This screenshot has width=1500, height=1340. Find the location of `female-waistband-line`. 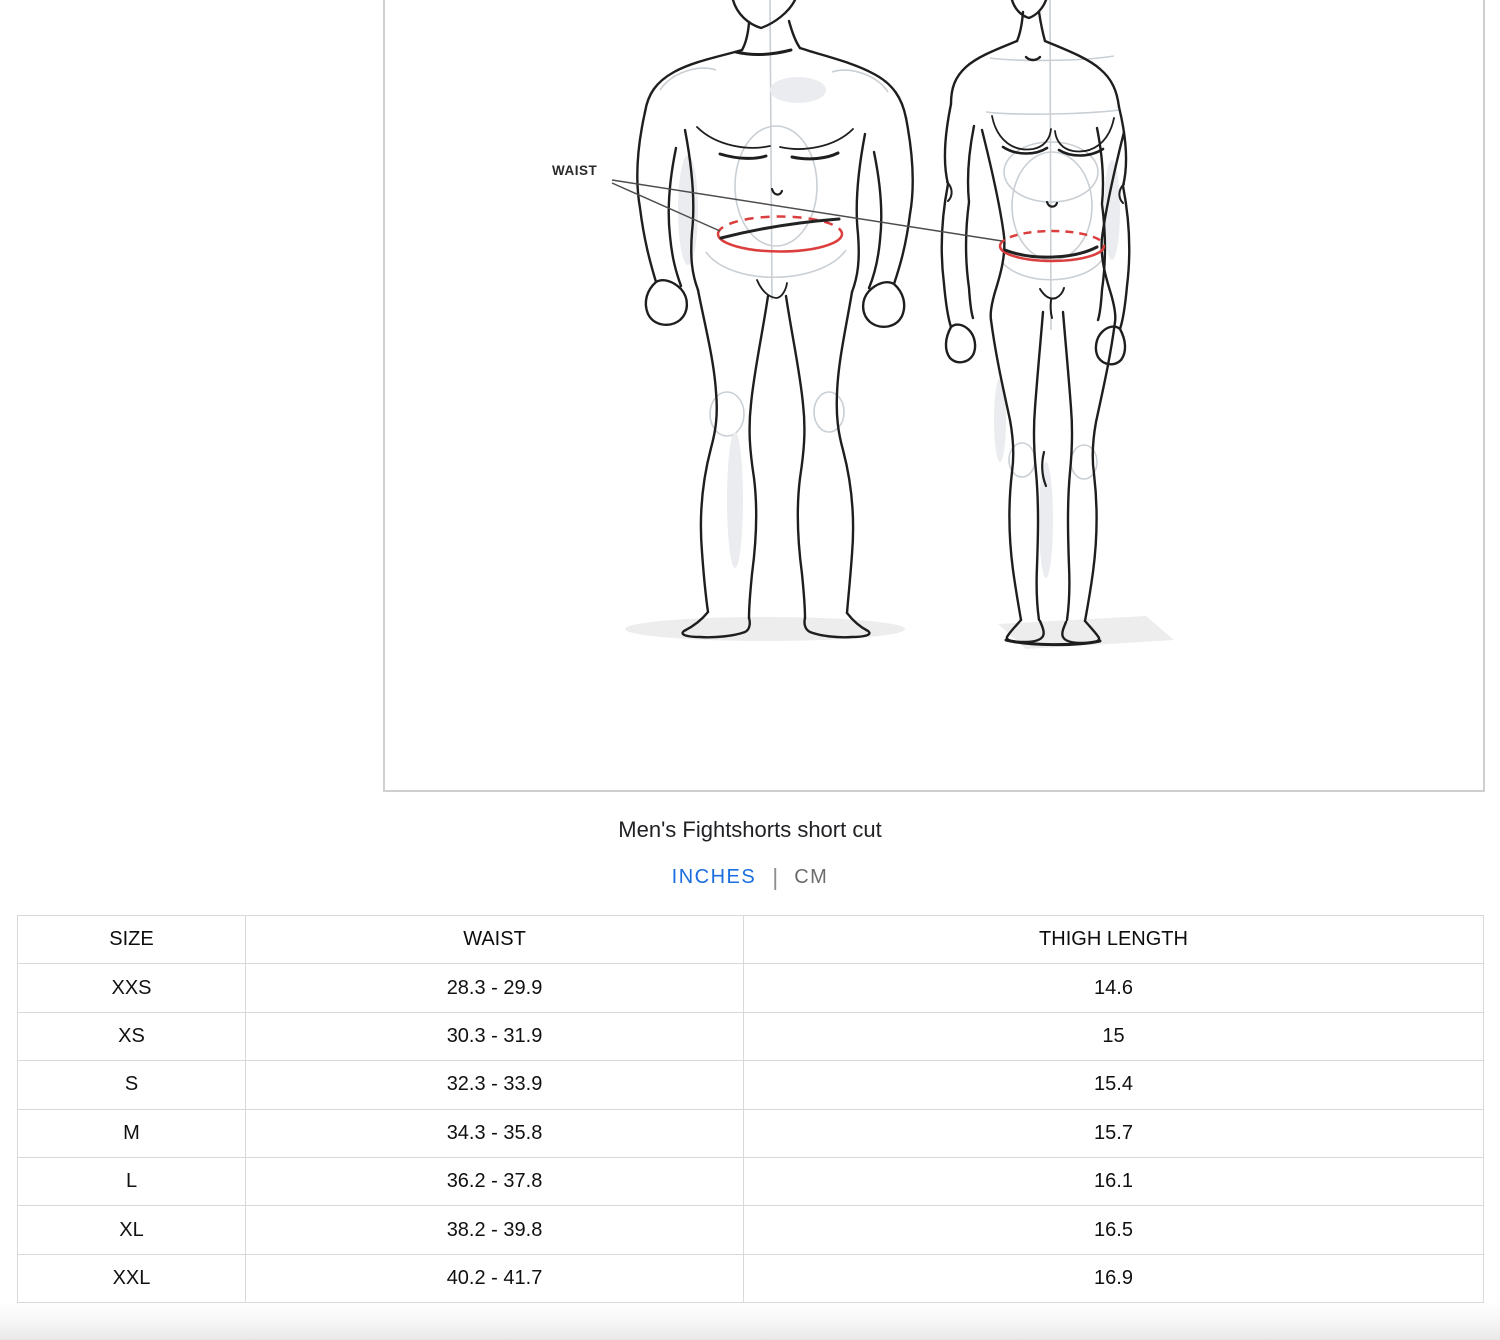

female-waistband-line is located at coordinates (1051, 252).